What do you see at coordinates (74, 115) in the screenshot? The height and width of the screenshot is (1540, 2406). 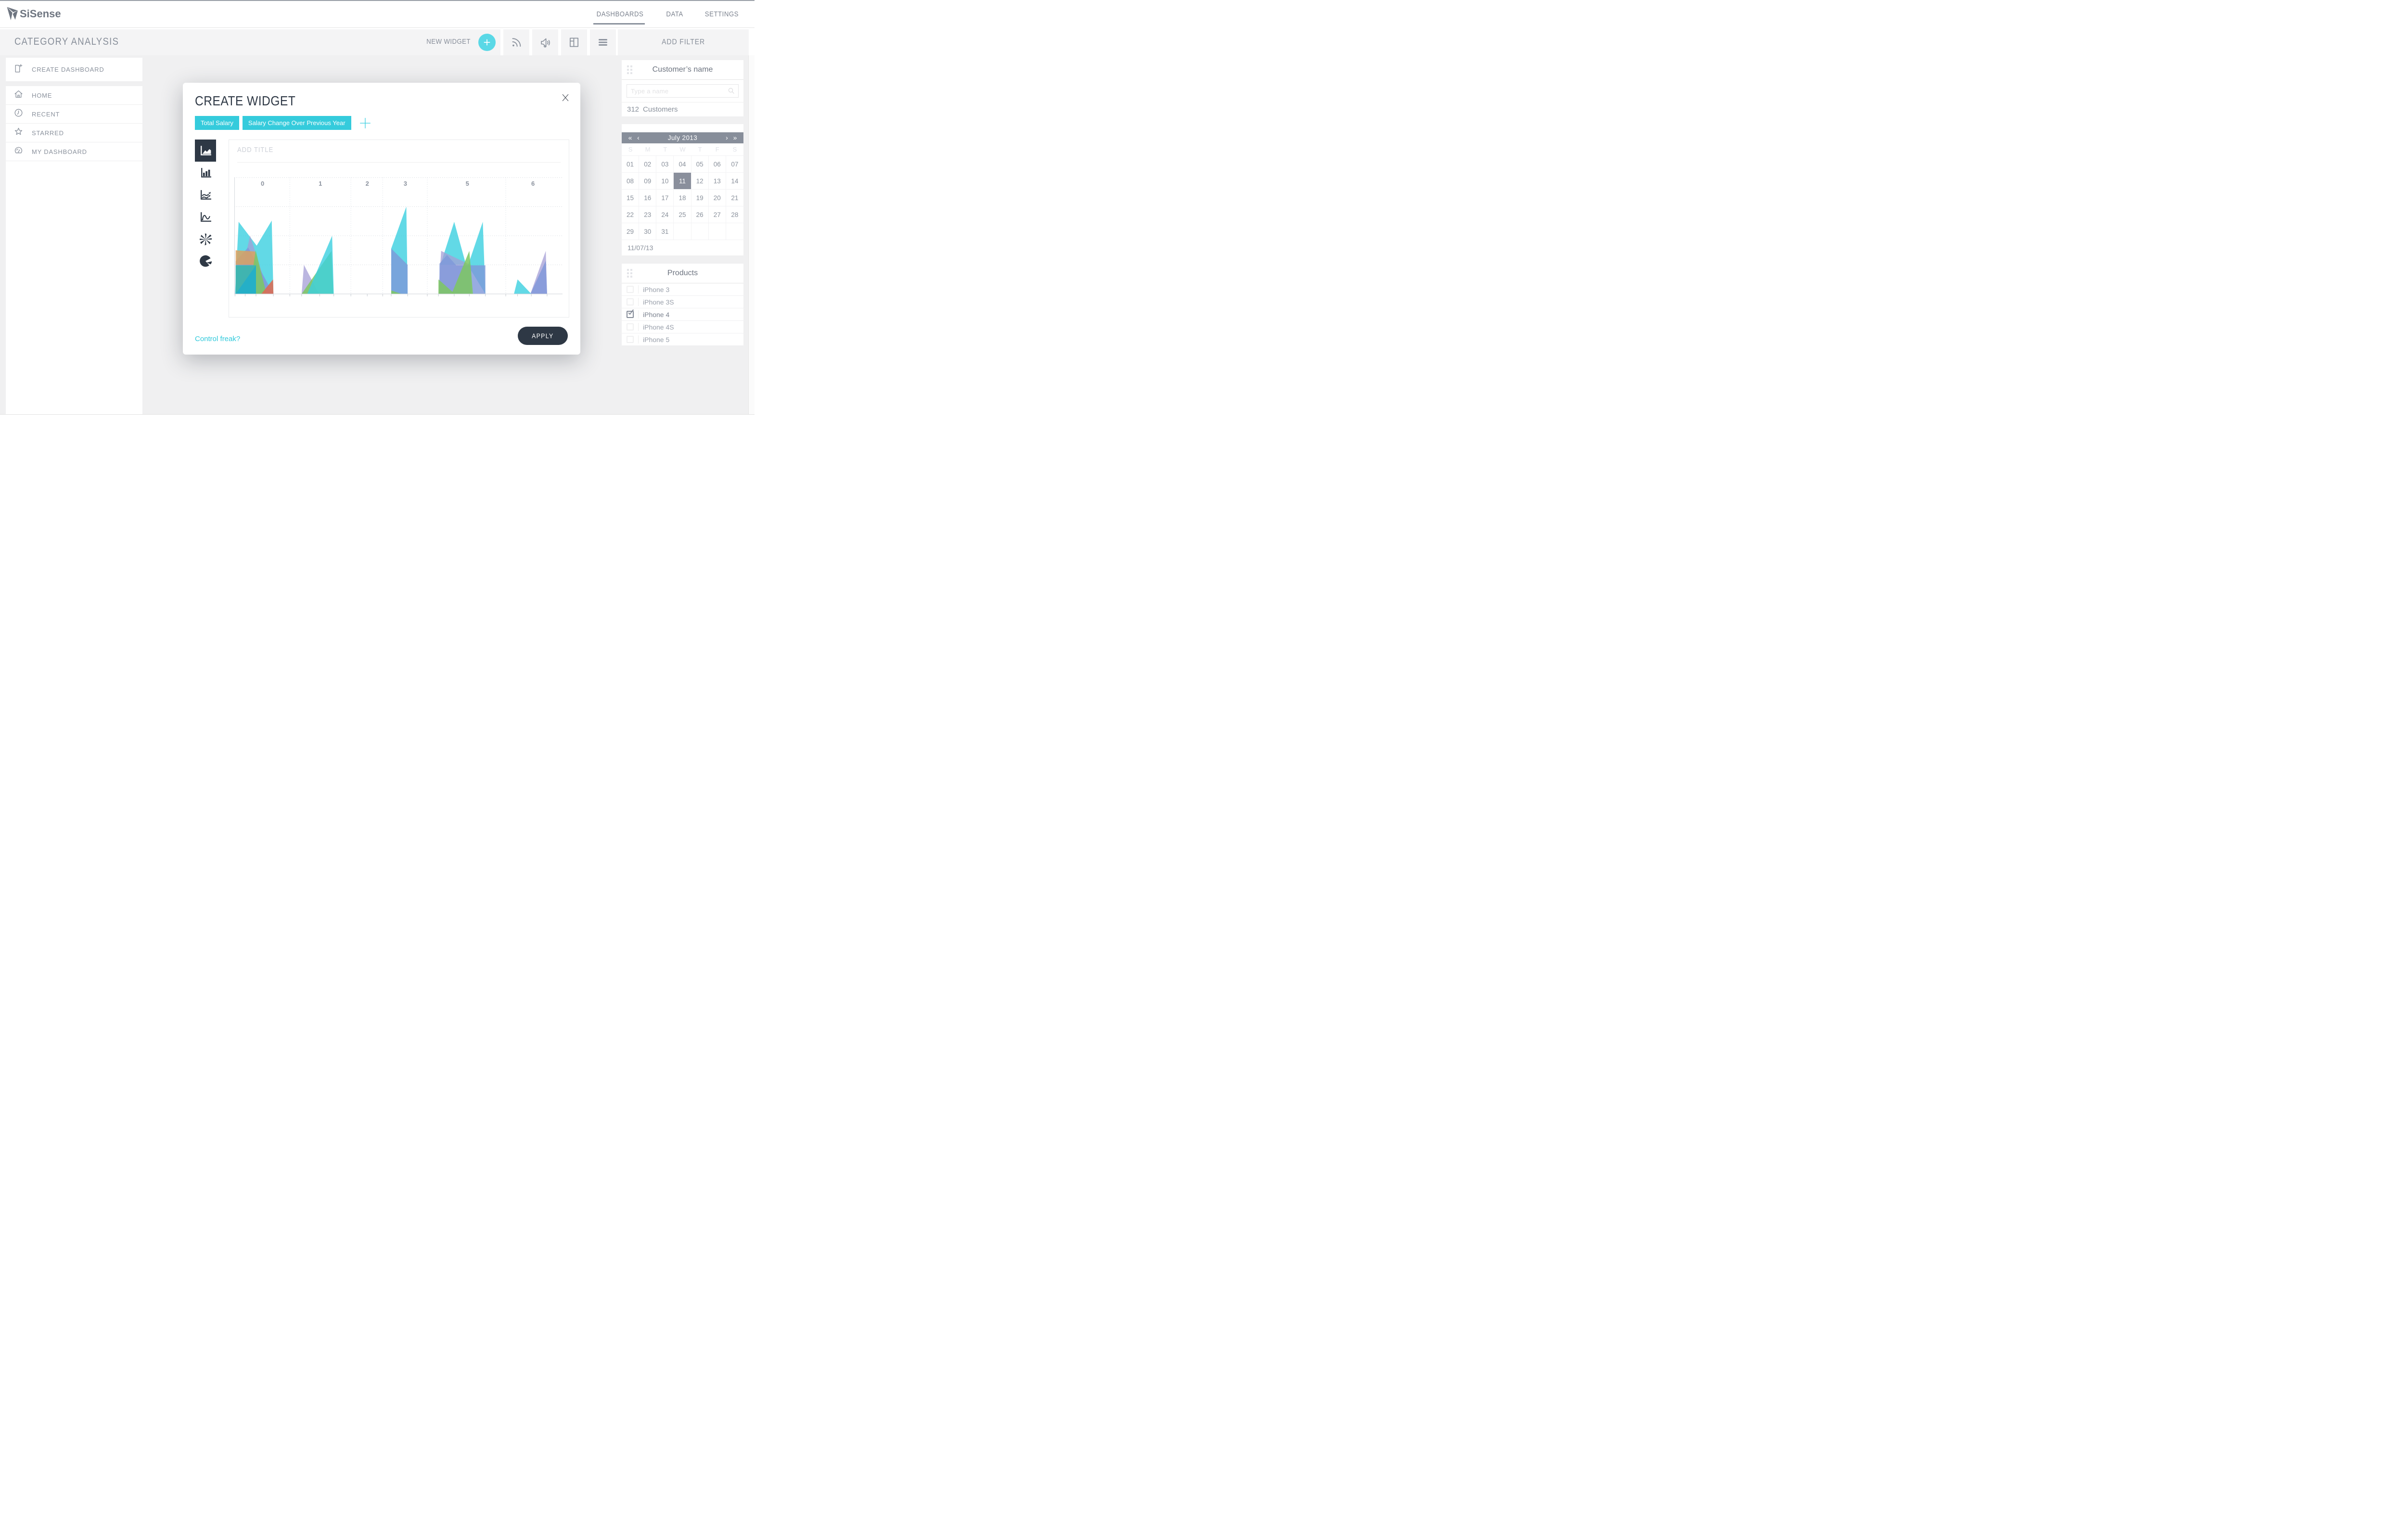 I see `sidebar-item-recent: RECENT` at bounding box center [74, 115].